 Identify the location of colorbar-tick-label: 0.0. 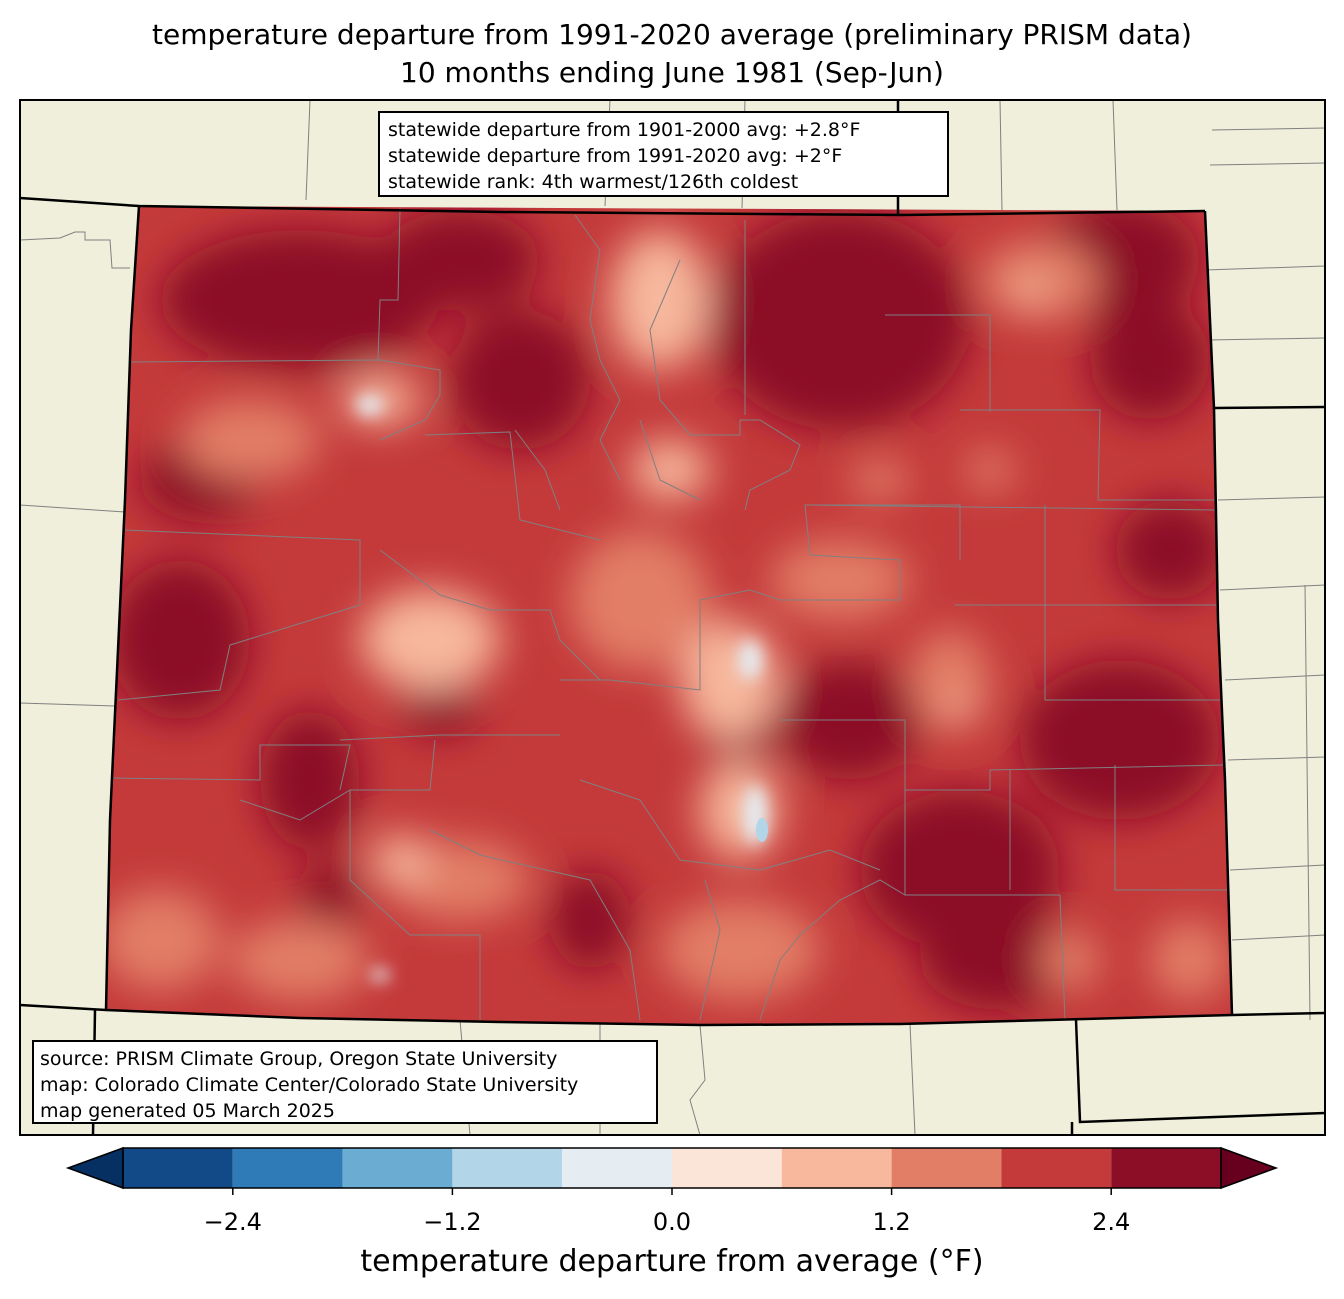
(672, 1222).